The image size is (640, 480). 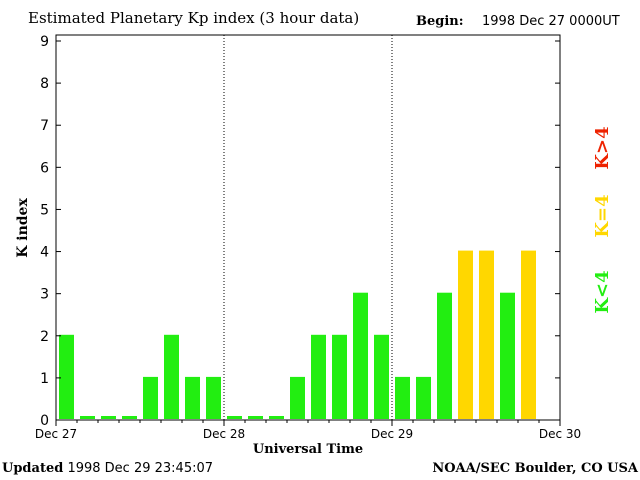 What do you see at coordinates (23, 228) in the screenshot?
I see `y-axis-label: K index` at bounding box center [23, 228].